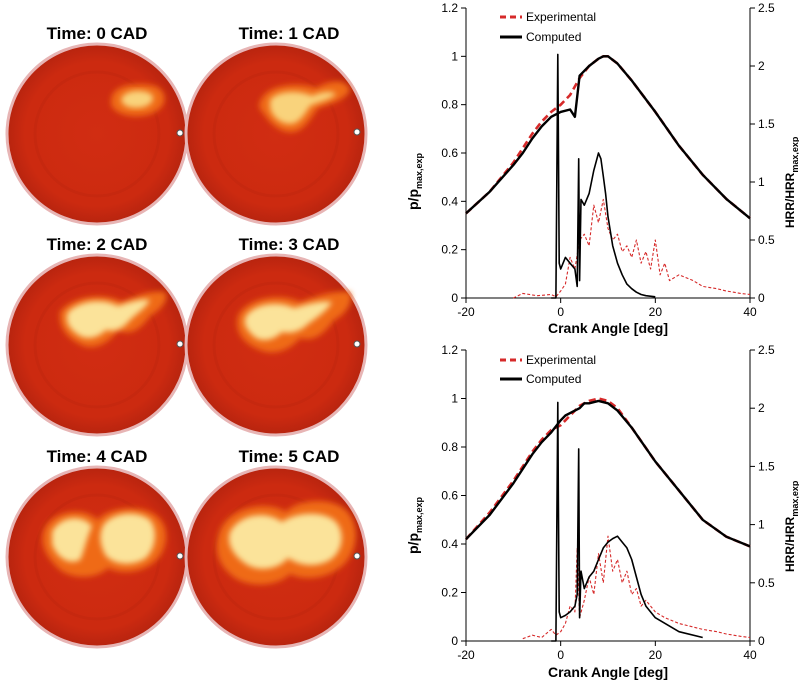 This screenshot has height=690, width=799. I want to click on chart-bottom-series, so click(608, 519).